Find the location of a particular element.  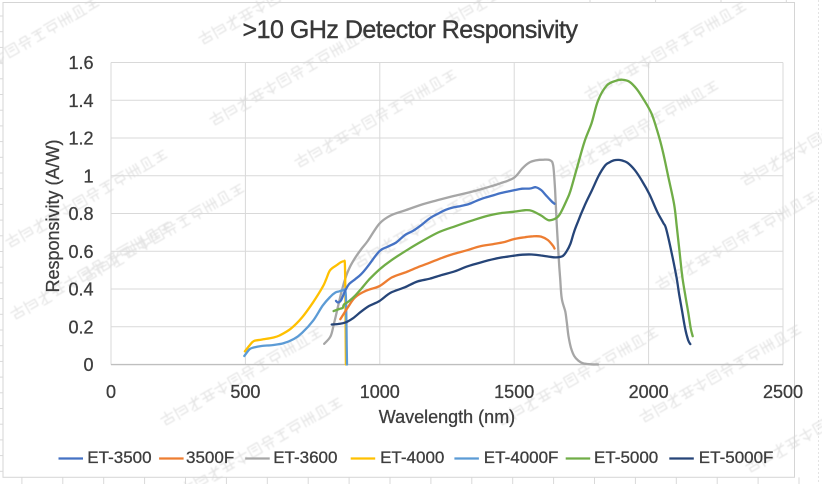

svg-text: 0.2 is located at coordinates (80, 327).